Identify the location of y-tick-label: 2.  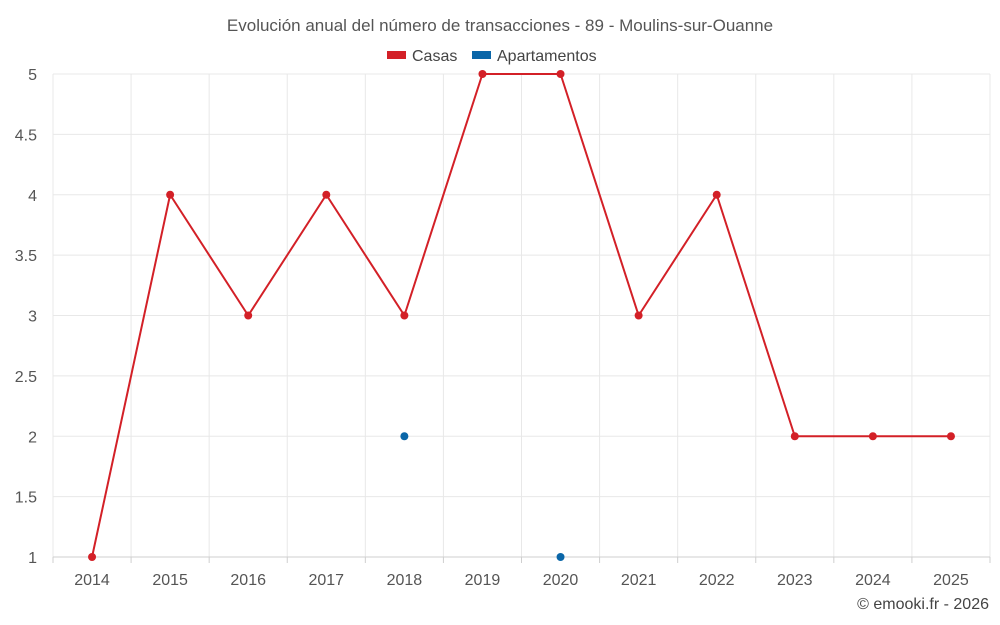
(32, 437).